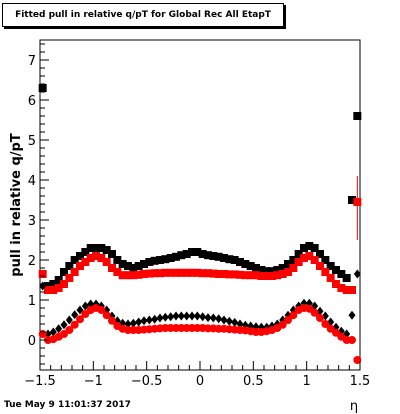  What do you see at coordinates (93, 381) in the screenshot?
I see `x-tick-label: −1` at bounding box center [93, 381].